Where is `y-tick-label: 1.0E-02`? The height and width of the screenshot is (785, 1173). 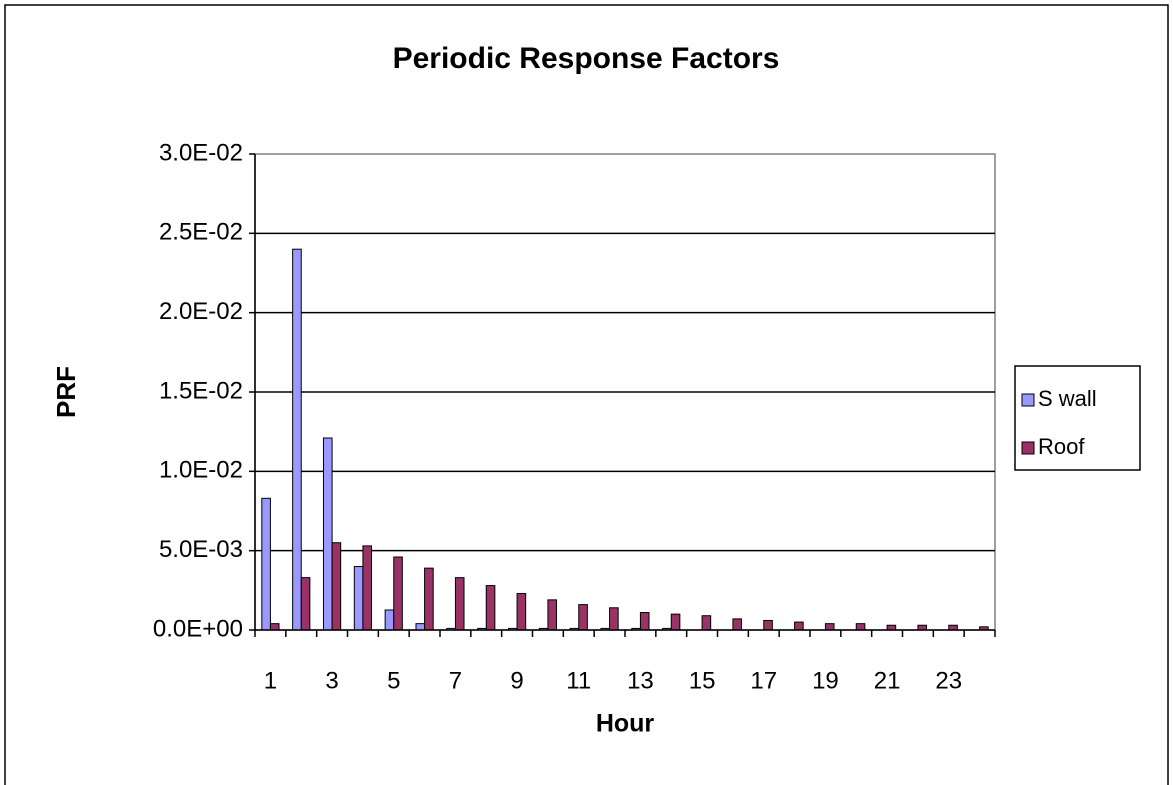 y-tick-label: 1.0E-02 is located at coordinates (201, 470).